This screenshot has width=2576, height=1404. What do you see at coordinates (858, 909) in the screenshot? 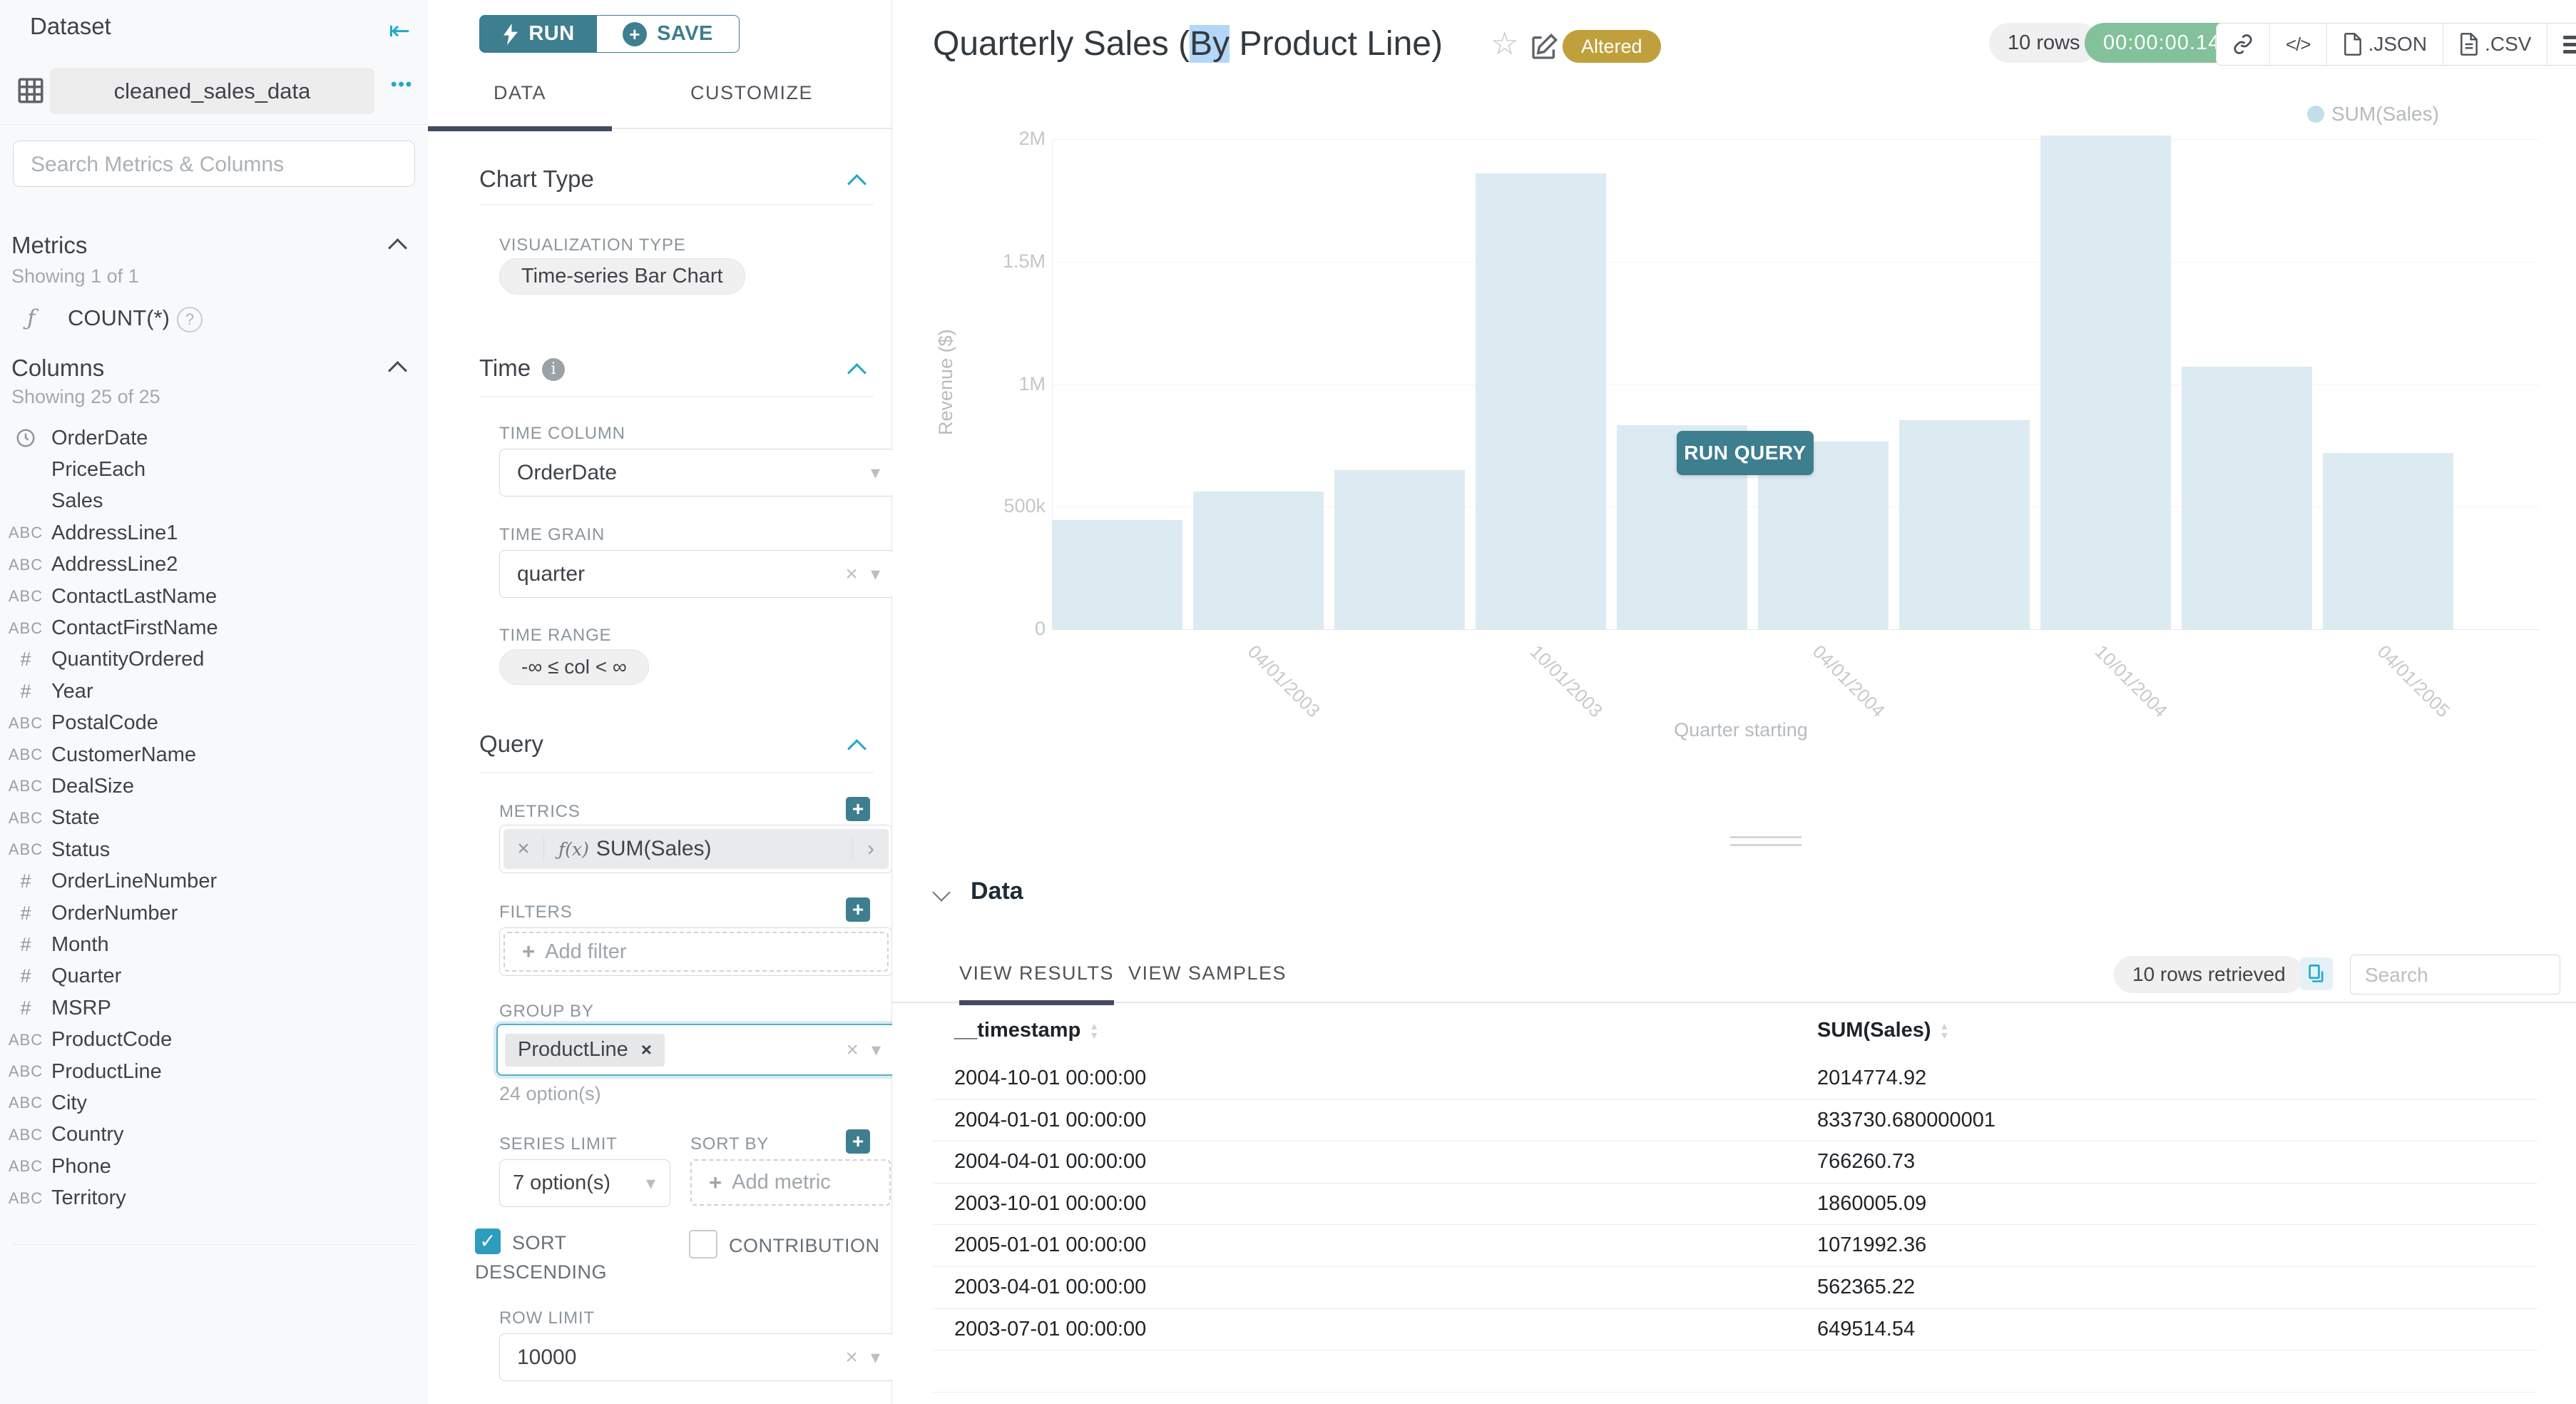
I see `add-filter-button: +` at bounding box center [858, 909].